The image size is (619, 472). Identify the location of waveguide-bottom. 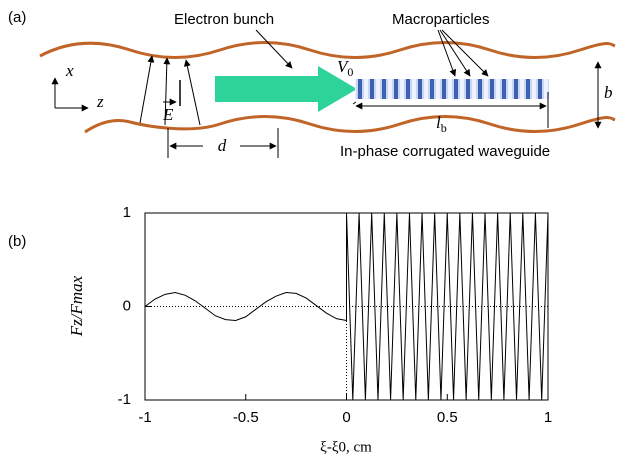
(350, 124).